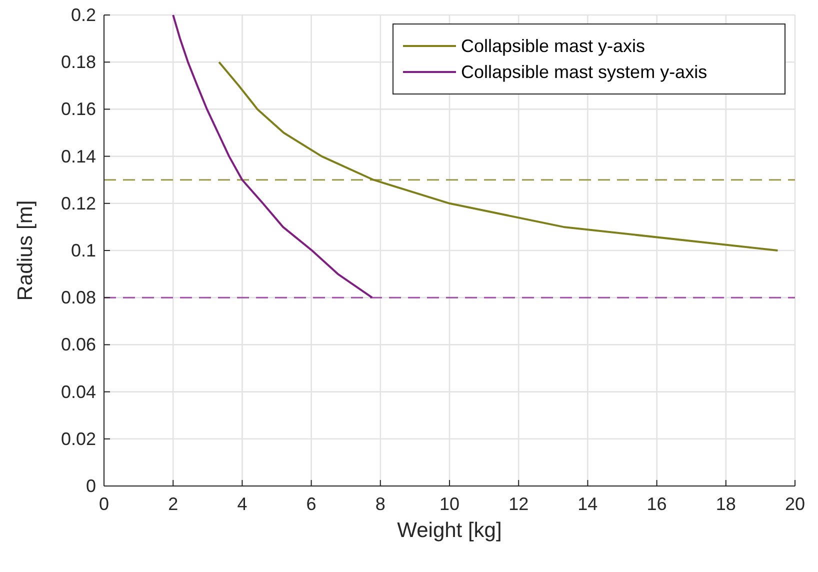 The image size is (818, 572). What do you see at coordinates (173, 504) in the screenshot?
I see `x-tick-label: 2` at bounding box center [173, 504].